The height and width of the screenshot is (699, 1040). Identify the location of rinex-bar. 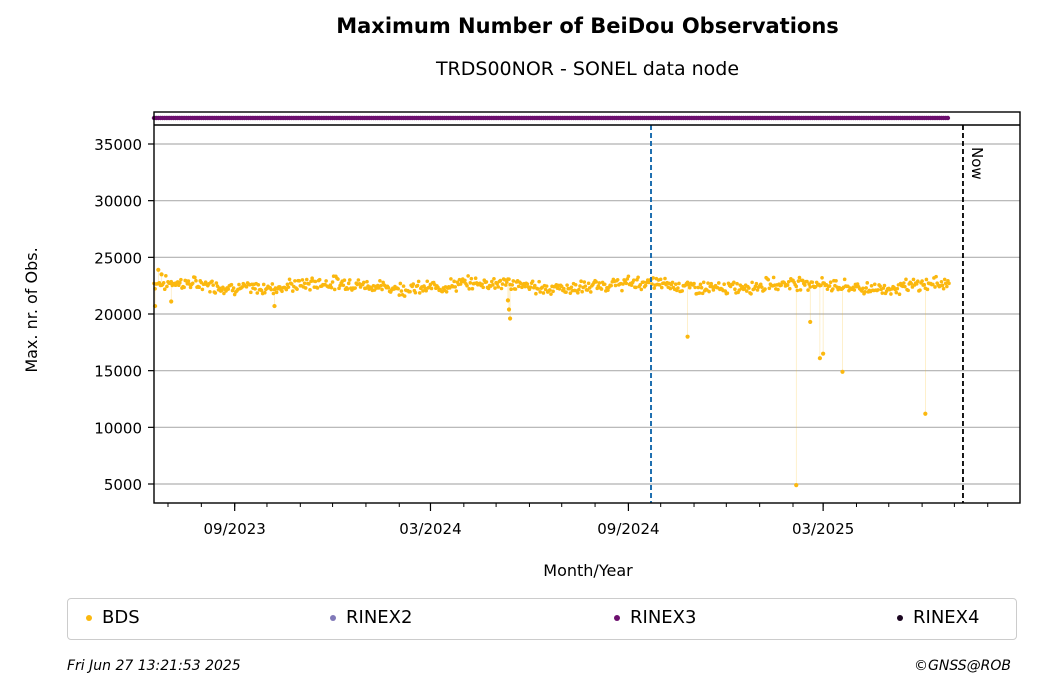
(551, 118).